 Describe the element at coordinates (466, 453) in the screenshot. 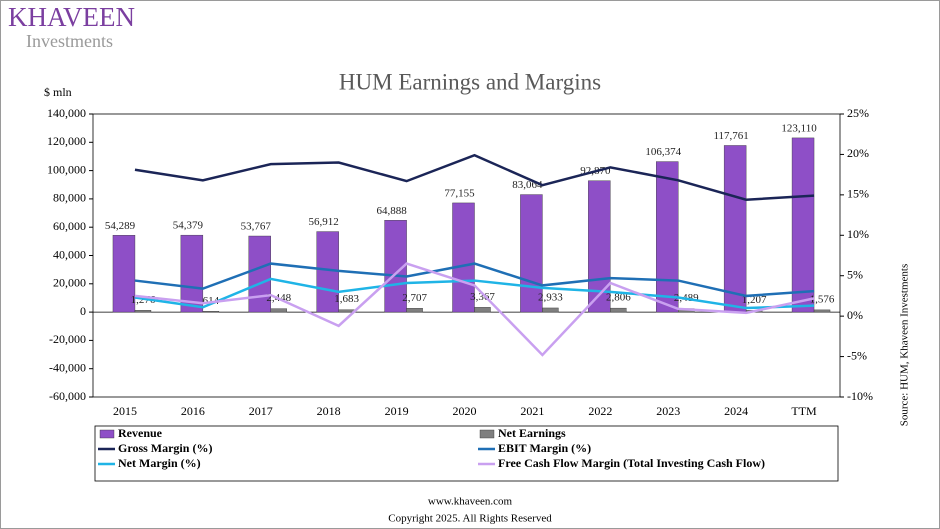

I see `legend-box` at that location.